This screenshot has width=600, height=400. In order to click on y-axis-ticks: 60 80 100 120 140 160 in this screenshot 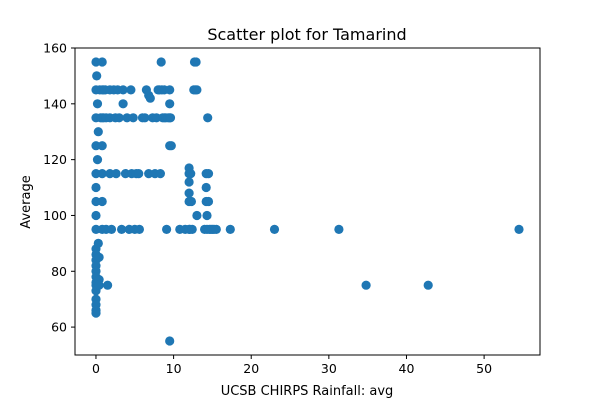, I will do `click(59, 188)`.